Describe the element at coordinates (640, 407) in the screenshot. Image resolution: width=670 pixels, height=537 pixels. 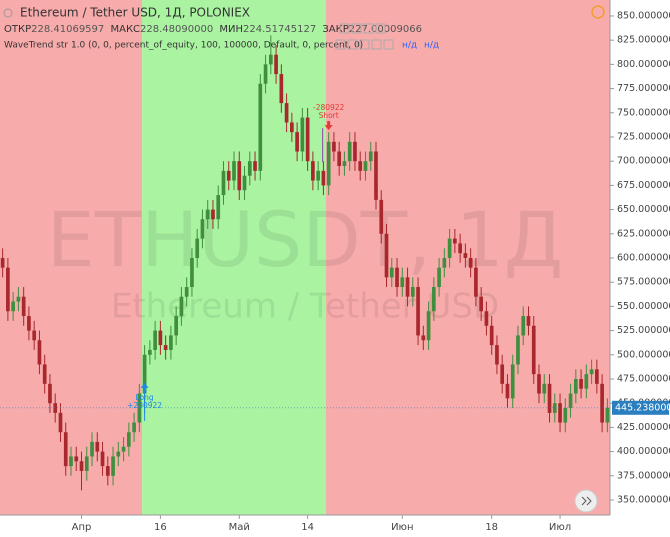
I see `last-price-box` at that location.